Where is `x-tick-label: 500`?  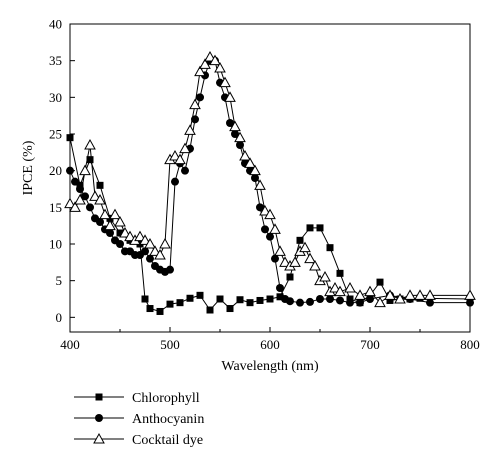 x-tick-label: 500 is located at coordinates (170, 344).